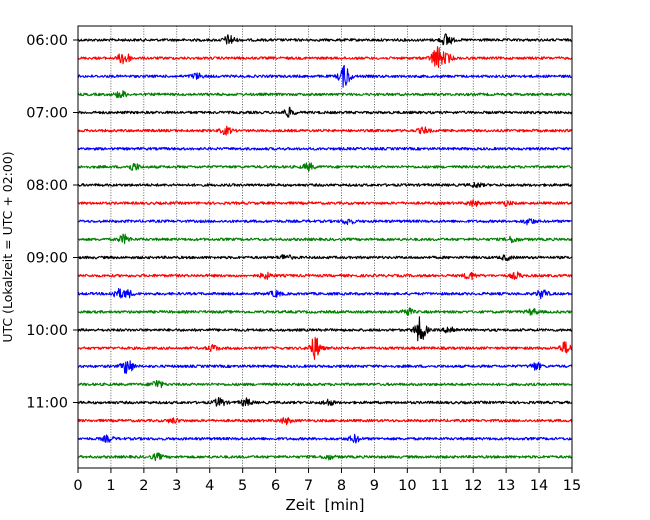 The height and width of the screenshot is (520, 650). Describe the element at coordinates (324, 505) in the screenshot. I see `x-axis-label: Zeit [min]` at that location.